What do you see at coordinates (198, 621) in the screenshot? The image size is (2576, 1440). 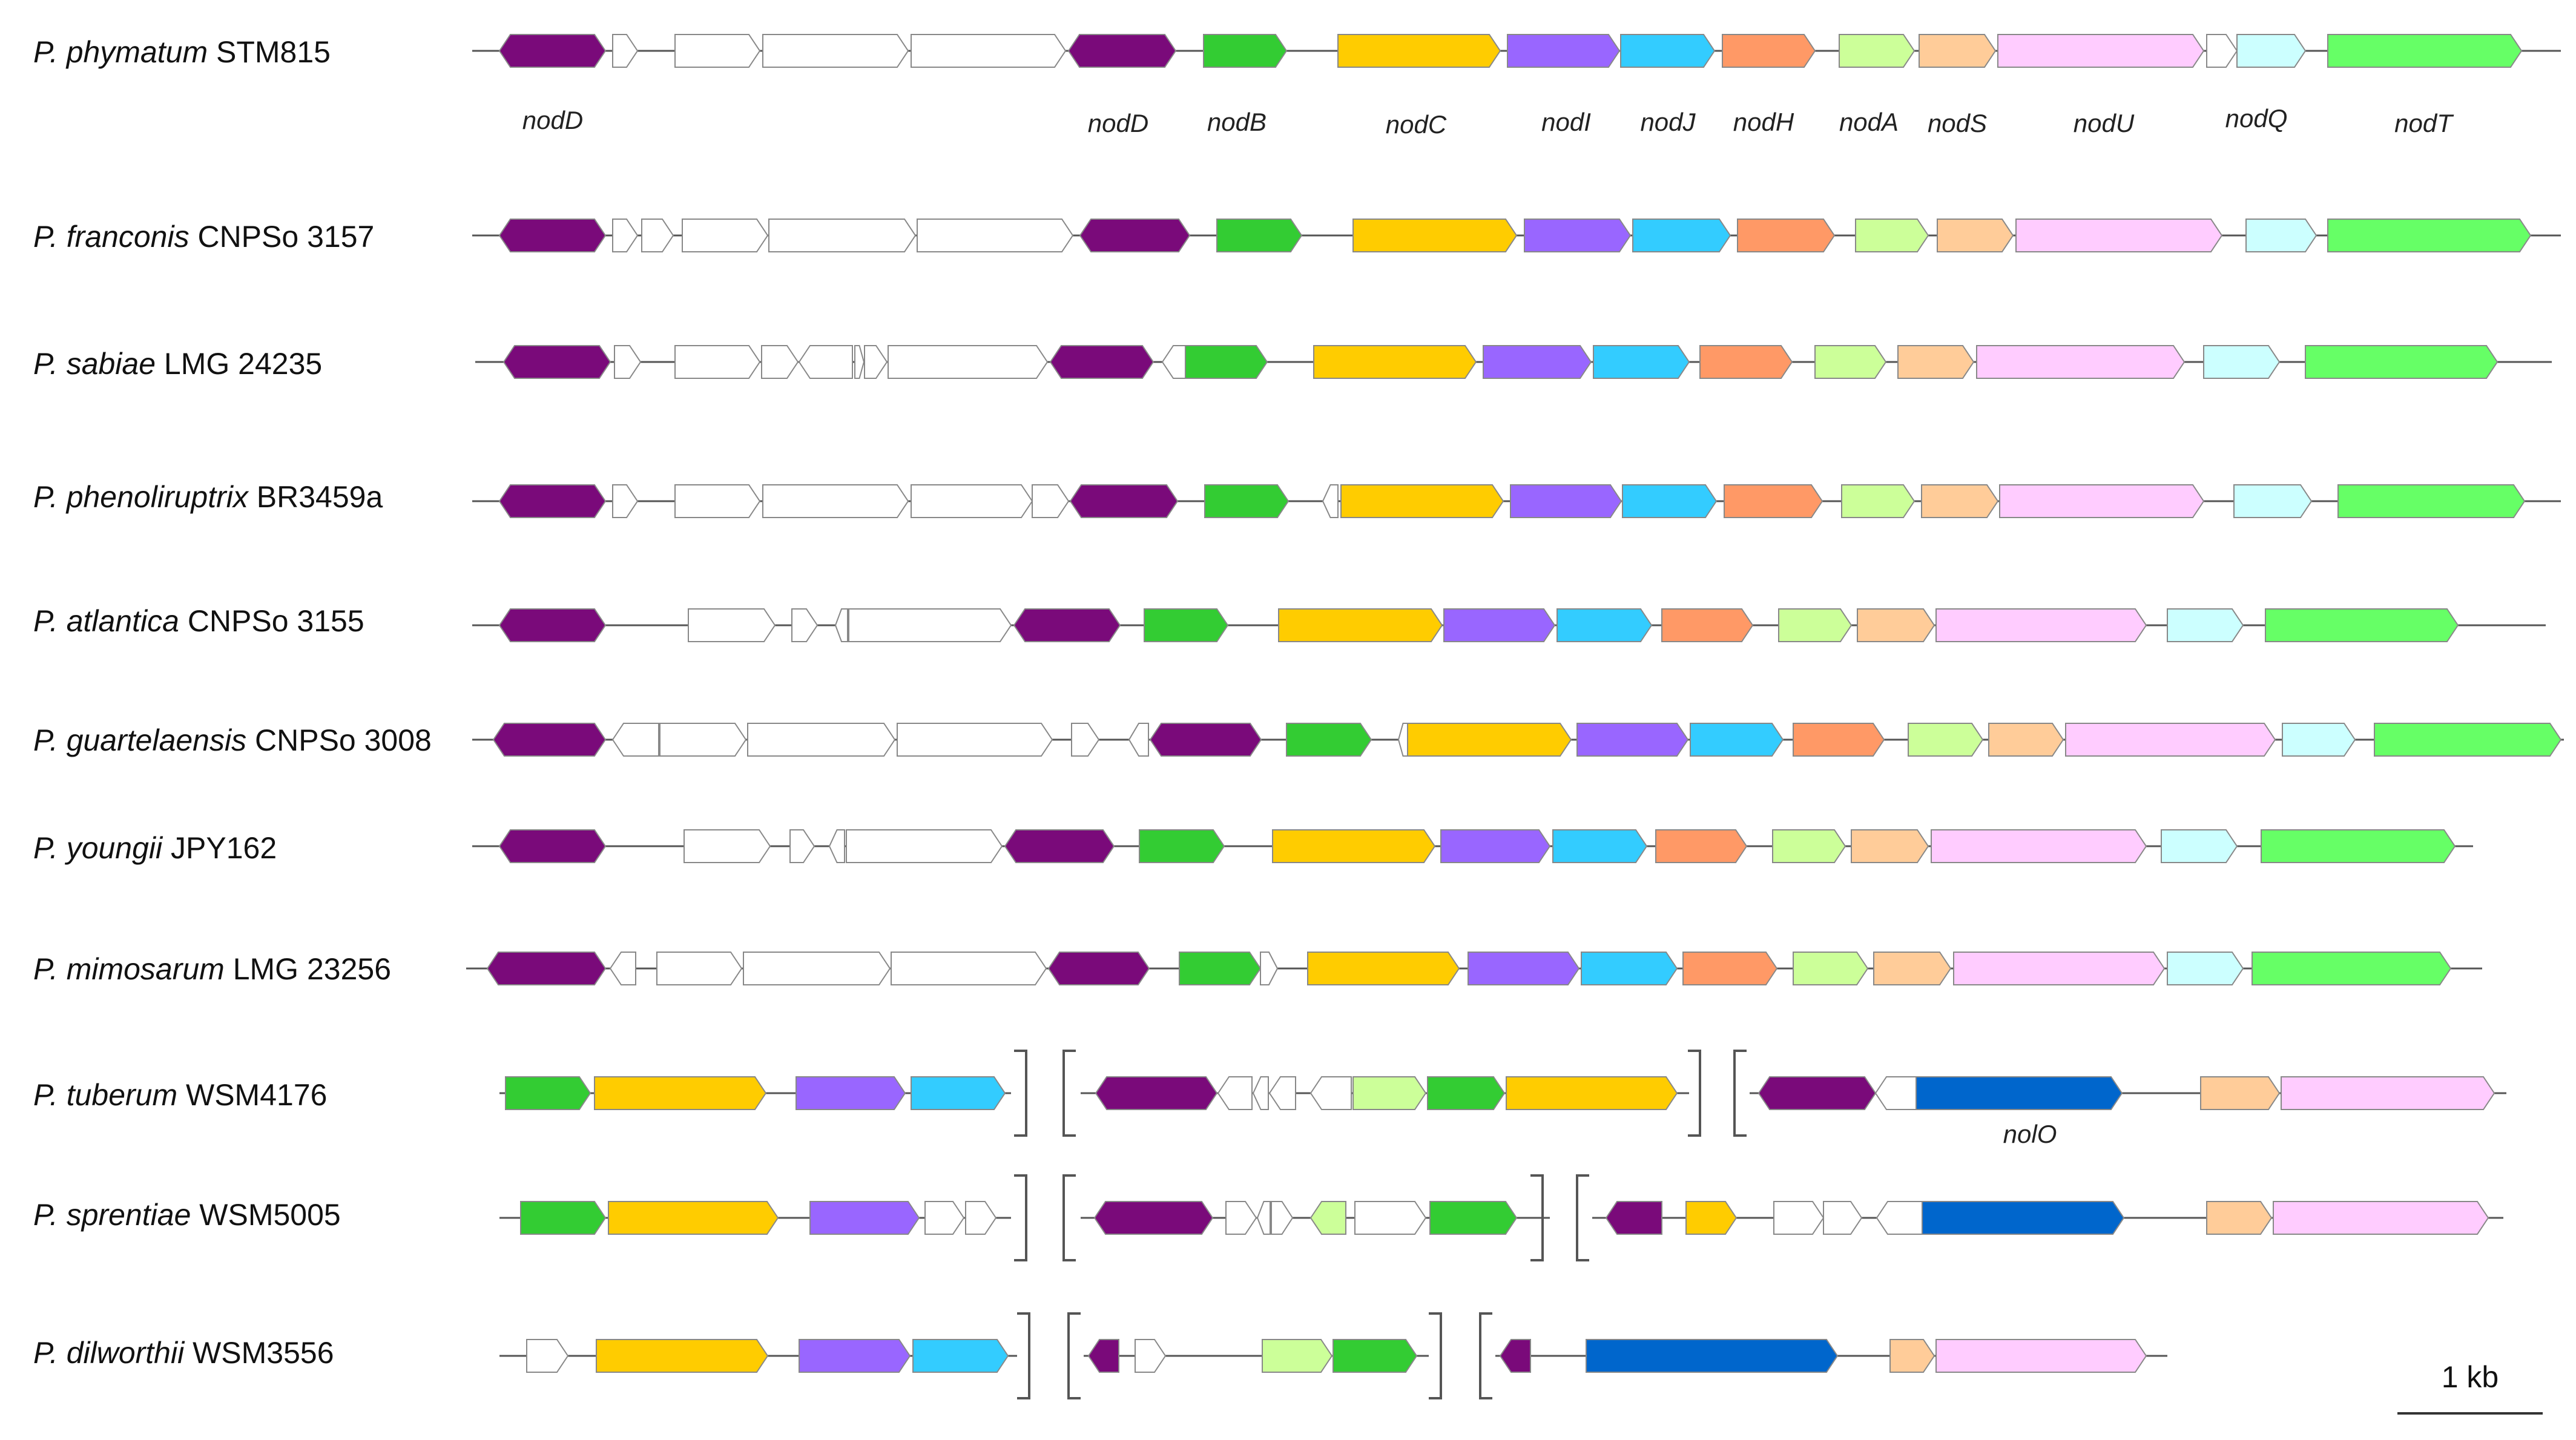 I see `species-label-atlantica: P. atlantica CNPSo 3155` at bounding box center [198, 621].